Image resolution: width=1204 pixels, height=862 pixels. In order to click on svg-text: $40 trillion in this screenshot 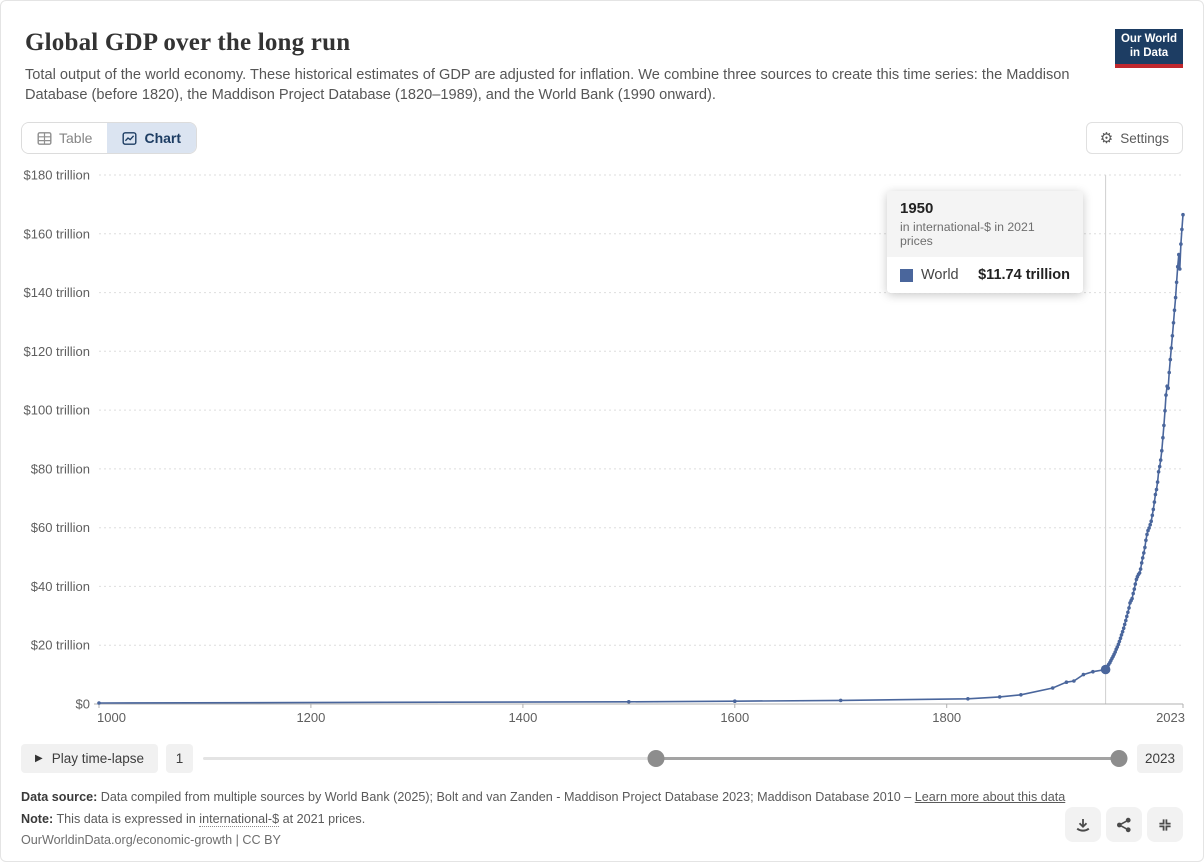, I will do `click(60, 586)`.